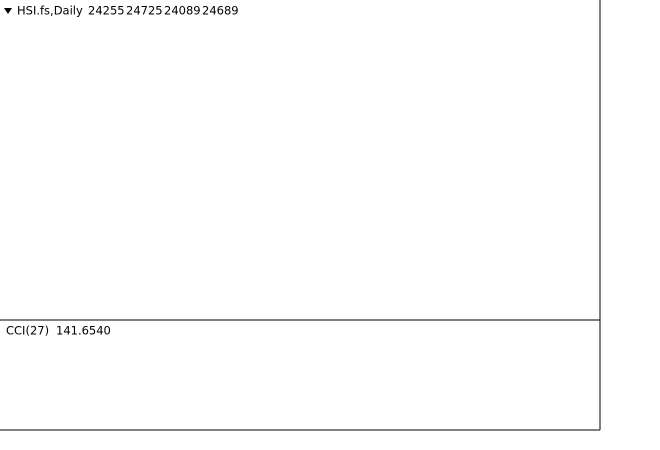  I want to click on header-high: 24725, so click(144, 11).